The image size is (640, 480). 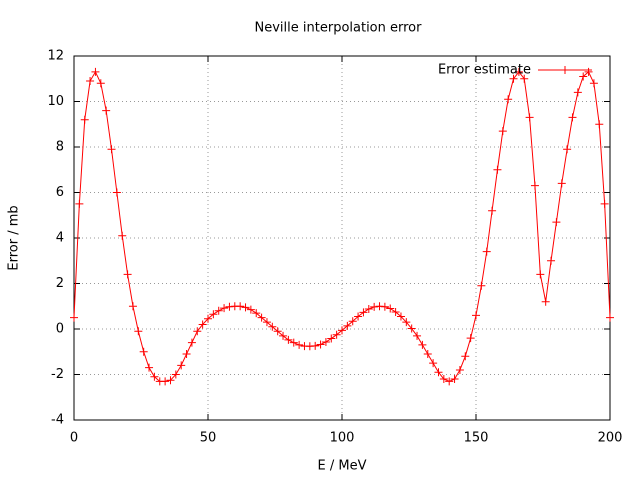 I want to click on y-tick-label: 0, so click(x=60, y=329).